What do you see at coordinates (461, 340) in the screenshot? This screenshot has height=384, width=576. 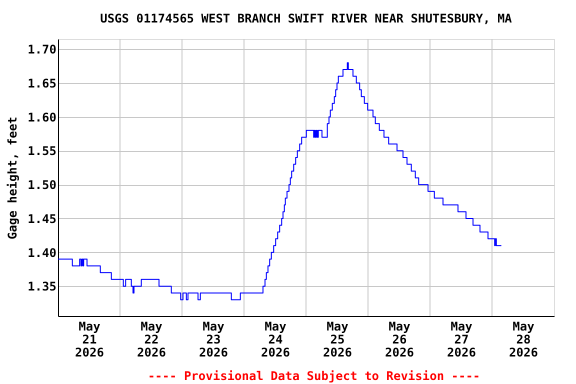 I see `x-tick-label: May 27 2026` at bounding box center [461, 340].